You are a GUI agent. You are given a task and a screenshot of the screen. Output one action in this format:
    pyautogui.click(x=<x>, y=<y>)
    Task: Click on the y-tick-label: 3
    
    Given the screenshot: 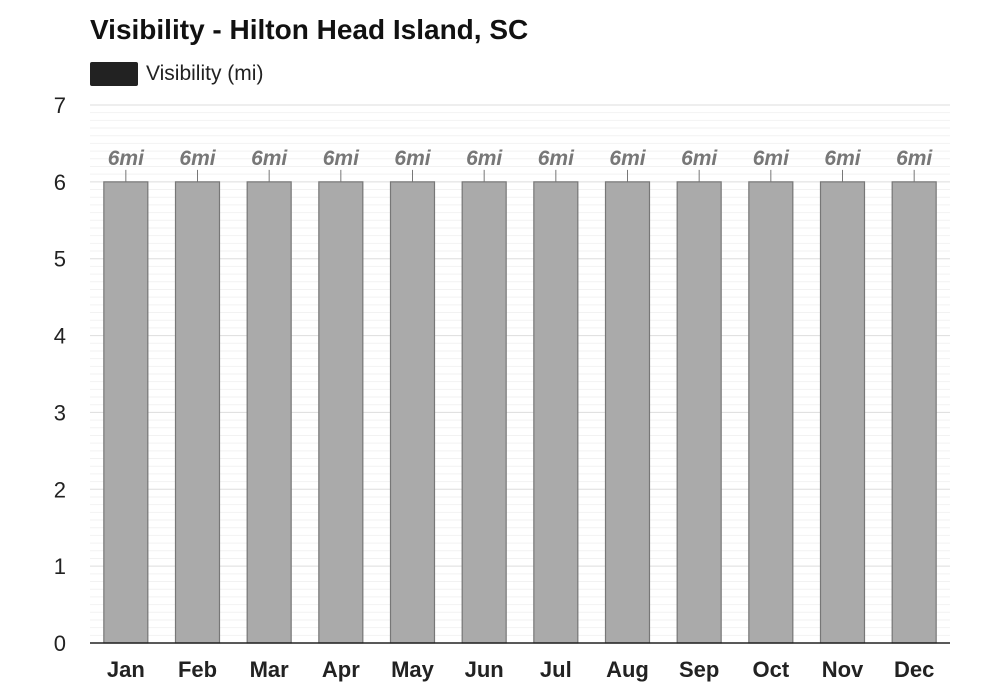 What is the action you would take?
    pyautogui.click(x=60, y=412)
    